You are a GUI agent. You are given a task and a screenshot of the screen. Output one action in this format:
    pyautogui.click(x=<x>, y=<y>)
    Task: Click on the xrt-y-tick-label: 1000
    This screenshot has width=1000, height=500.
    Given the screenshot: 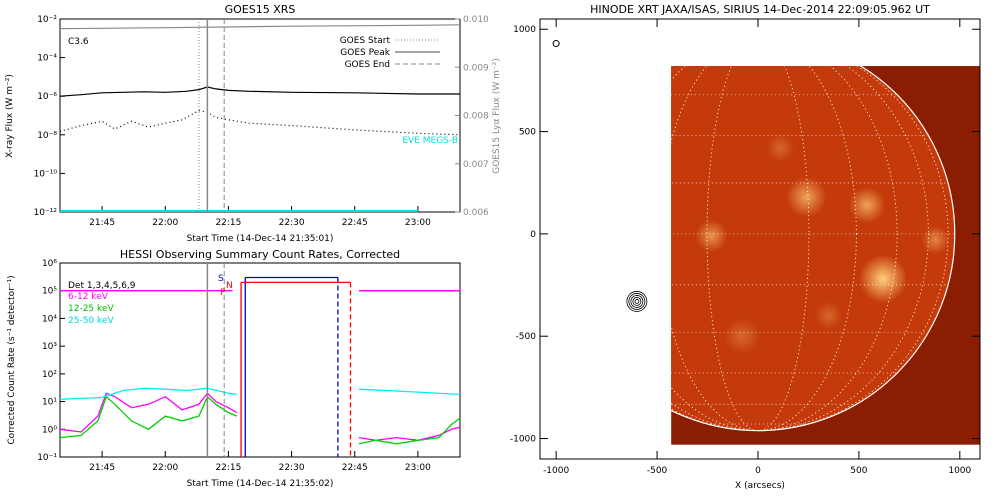 What is the action you would take?
    pyautogui.click(x=524, y=30)
    